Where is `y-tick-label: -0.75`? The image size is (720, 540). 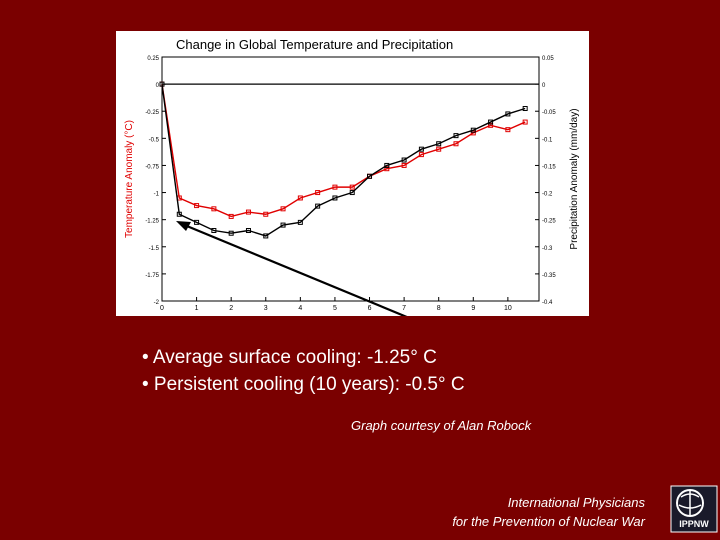
y-tick-label: -0.75 is located at coordinates (152, 167).